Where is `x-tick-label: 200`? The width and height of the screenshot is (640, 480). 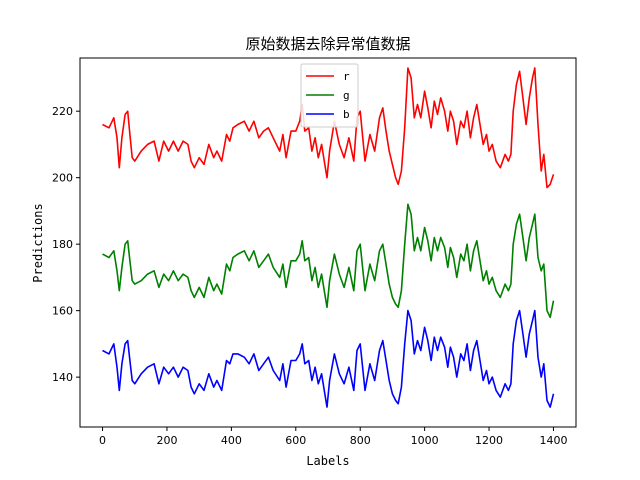 x-tick-label: 200 is located at coordinates (166, 440).